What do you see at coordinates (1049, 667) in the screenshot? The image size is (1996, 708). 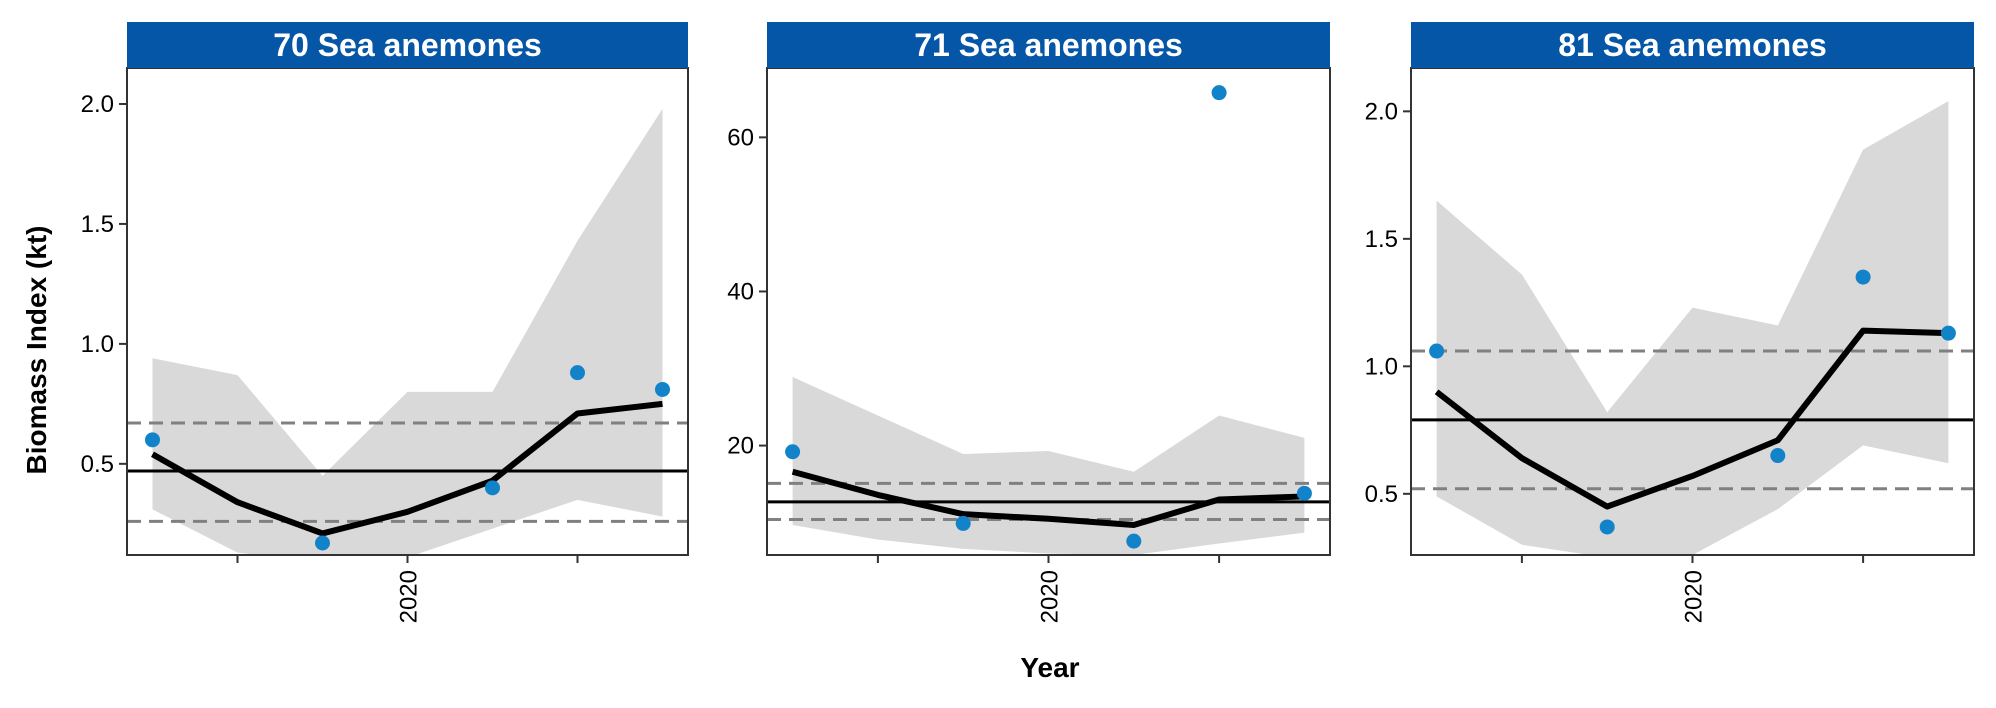 I see `x-axis-title: Year` at bounding box center [1049, 667].